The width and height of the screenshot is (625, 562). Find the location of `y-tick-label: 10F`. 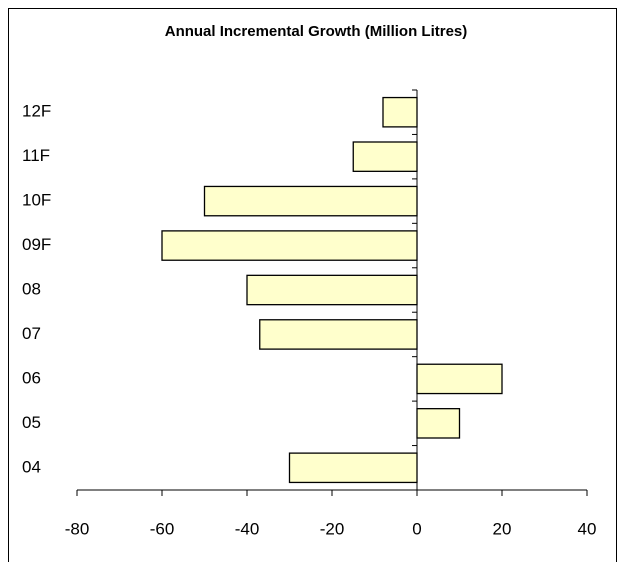

y-tick-label: 10F is located at coordinates (36, 200).